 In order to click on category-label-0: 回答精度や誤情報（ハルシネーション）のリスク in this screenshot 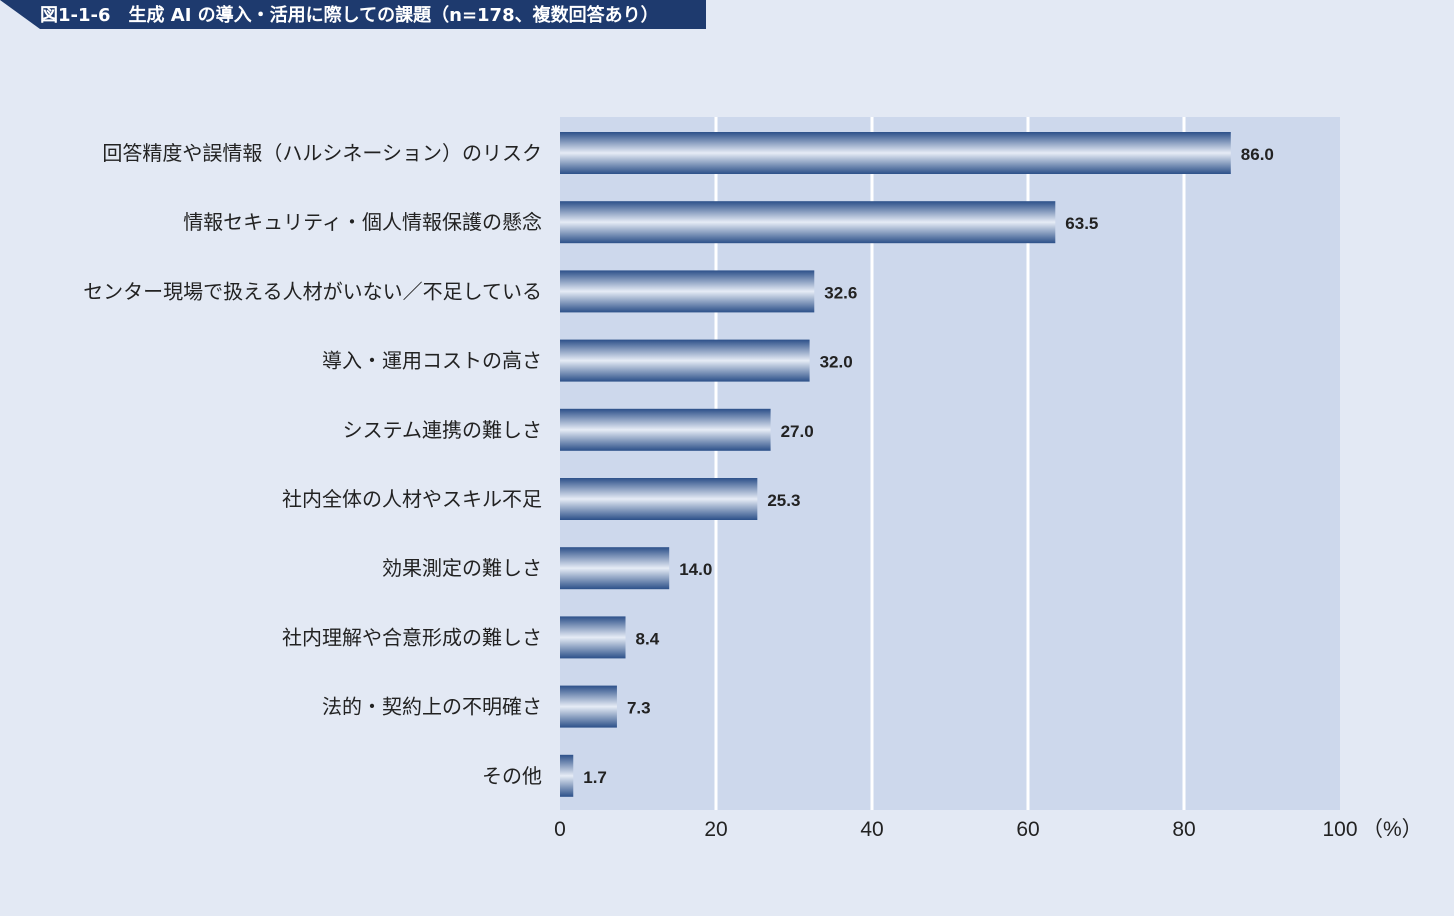, I will do `click(322, 153)`.